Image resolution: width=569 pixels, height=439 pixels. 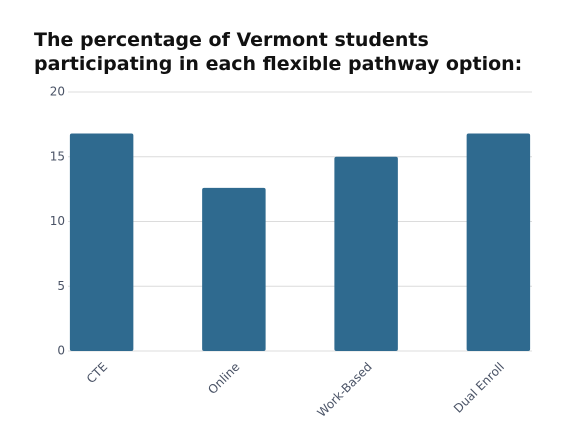 I want to click on y-tick-label: 10, so click(x=57, y=221).